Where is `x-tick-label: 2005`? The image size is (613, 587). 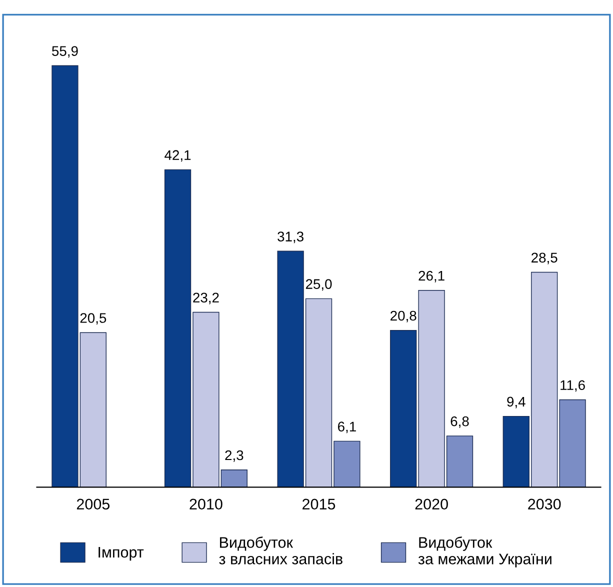
x-tick-label: 2005 is located at coordinates (93, 504).